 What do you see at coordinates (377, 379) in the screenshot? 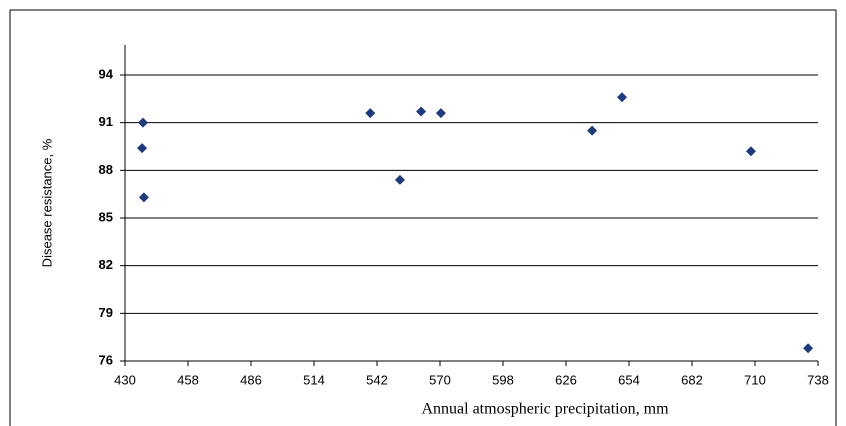
I see `x-tick-label: 542` at bounding box center [377, 379].